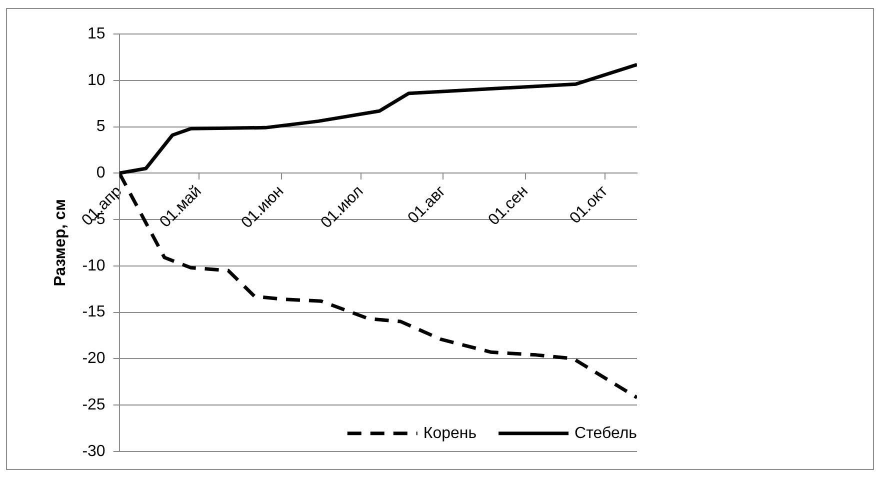  I want to click on y-tick-label: 5, so click(101, 127).